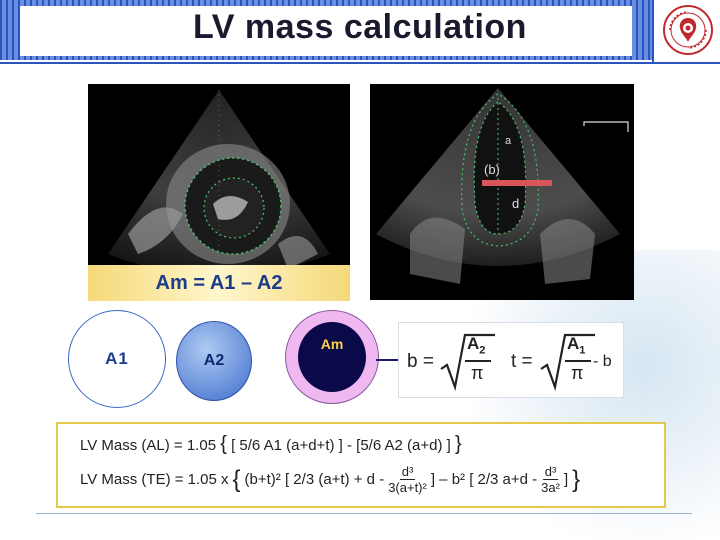 Image resolution: width=720 pixels, height=540 pixels. What do you see at coordinates (148, 445) in the screenshot?
I see `lv-mass-al-prefix: LV Mass (AL) = 1.05` at bounding box center [148, 445].